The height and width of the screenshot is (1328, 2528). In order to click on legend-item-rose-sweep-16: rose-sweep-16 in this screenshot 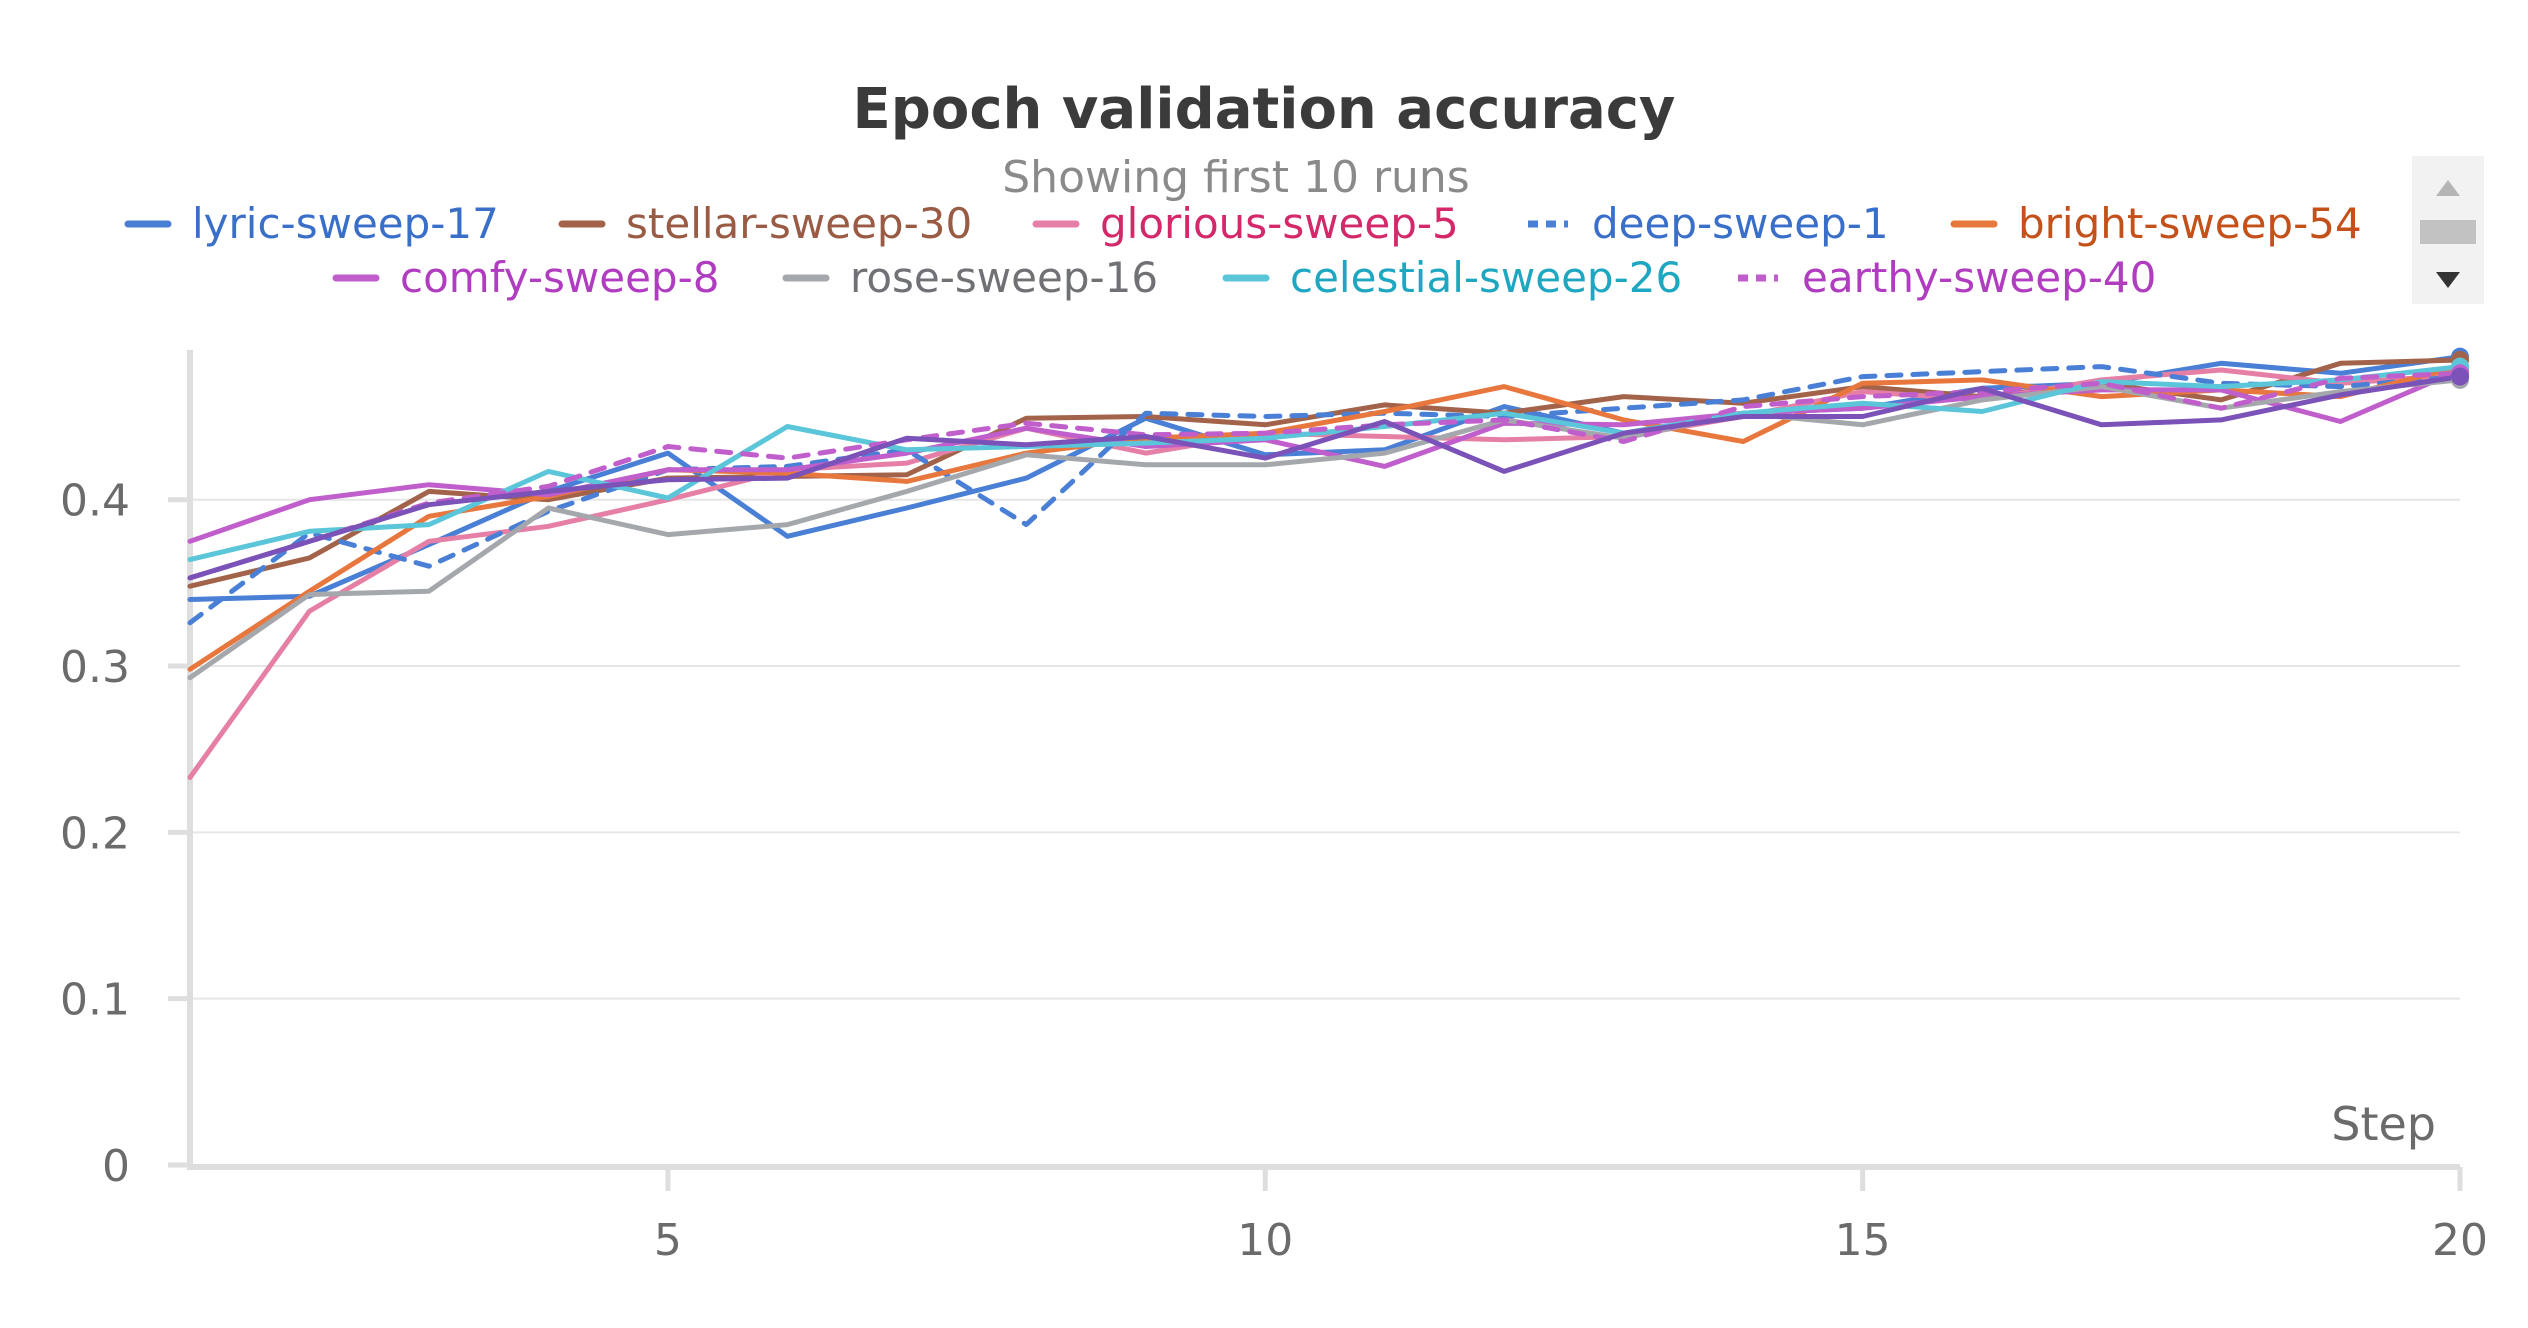, I will do `click(1004, 277)`.